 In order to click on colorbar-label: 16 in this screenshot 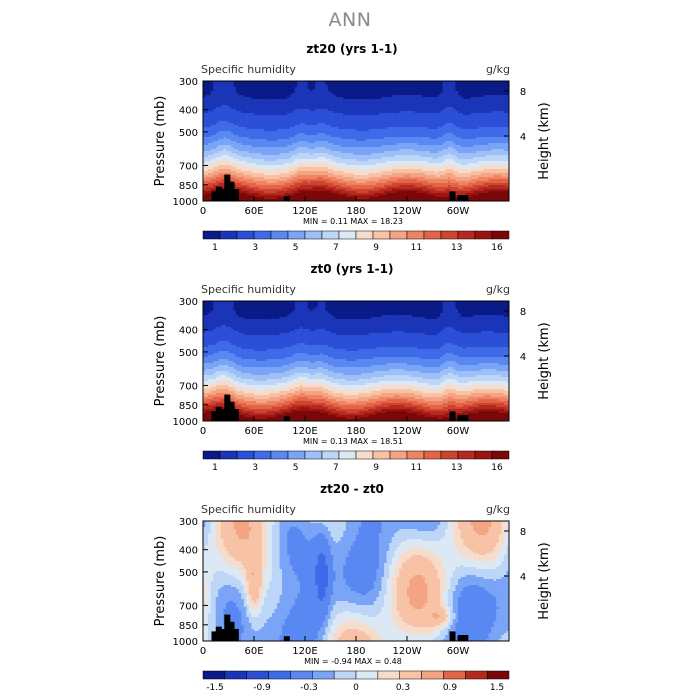, I will do `click(497, 248)`.